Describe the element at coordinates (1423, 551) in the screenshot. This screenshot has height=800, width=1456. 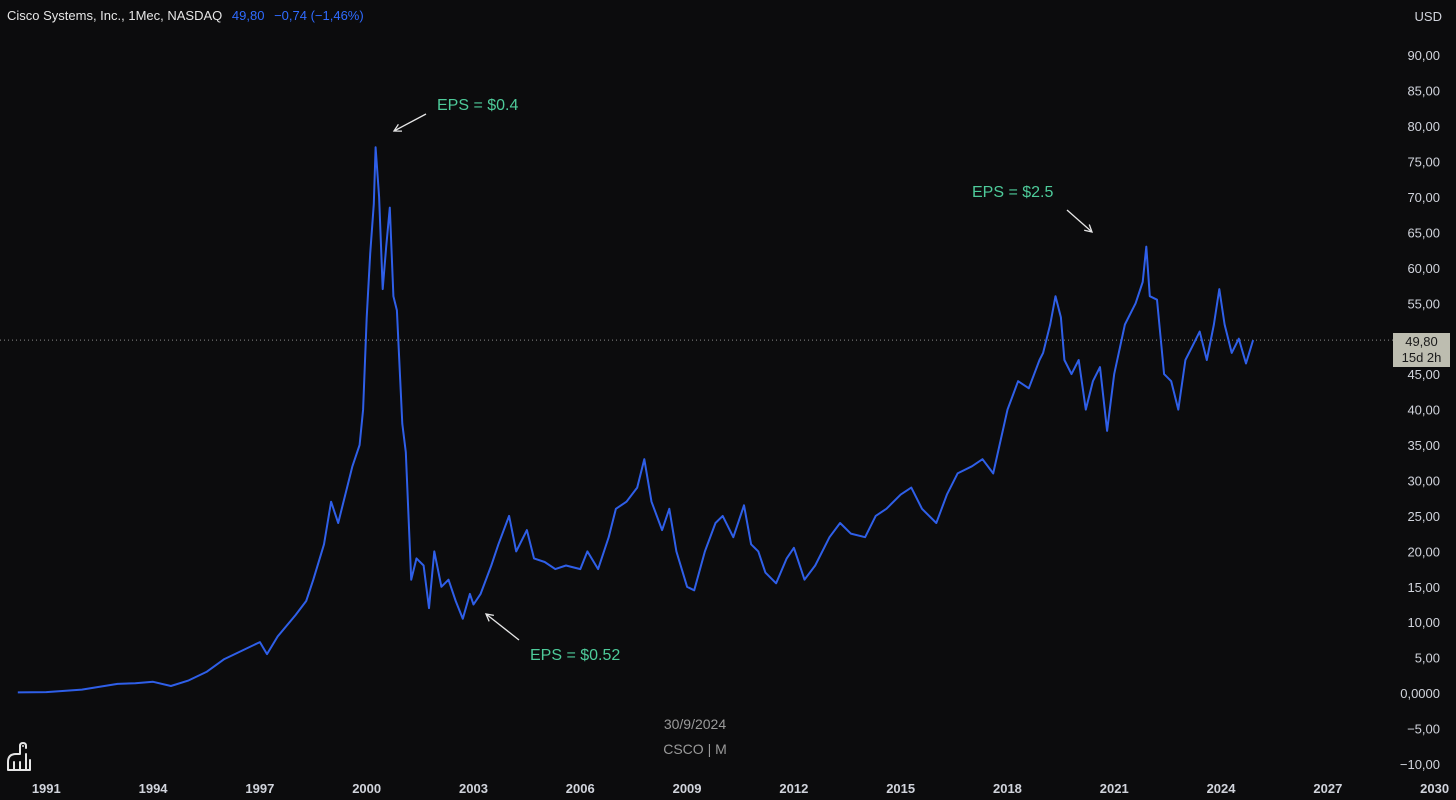
I see `y-tick-label: 20,00` at that location.